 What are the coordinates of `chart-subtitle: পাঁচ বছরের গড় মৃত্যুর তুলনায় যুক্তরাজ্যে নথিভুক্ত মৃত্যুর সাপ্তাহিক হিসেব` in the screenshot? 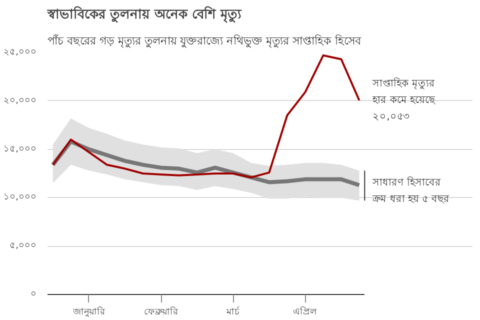 It's located at (205, 41).